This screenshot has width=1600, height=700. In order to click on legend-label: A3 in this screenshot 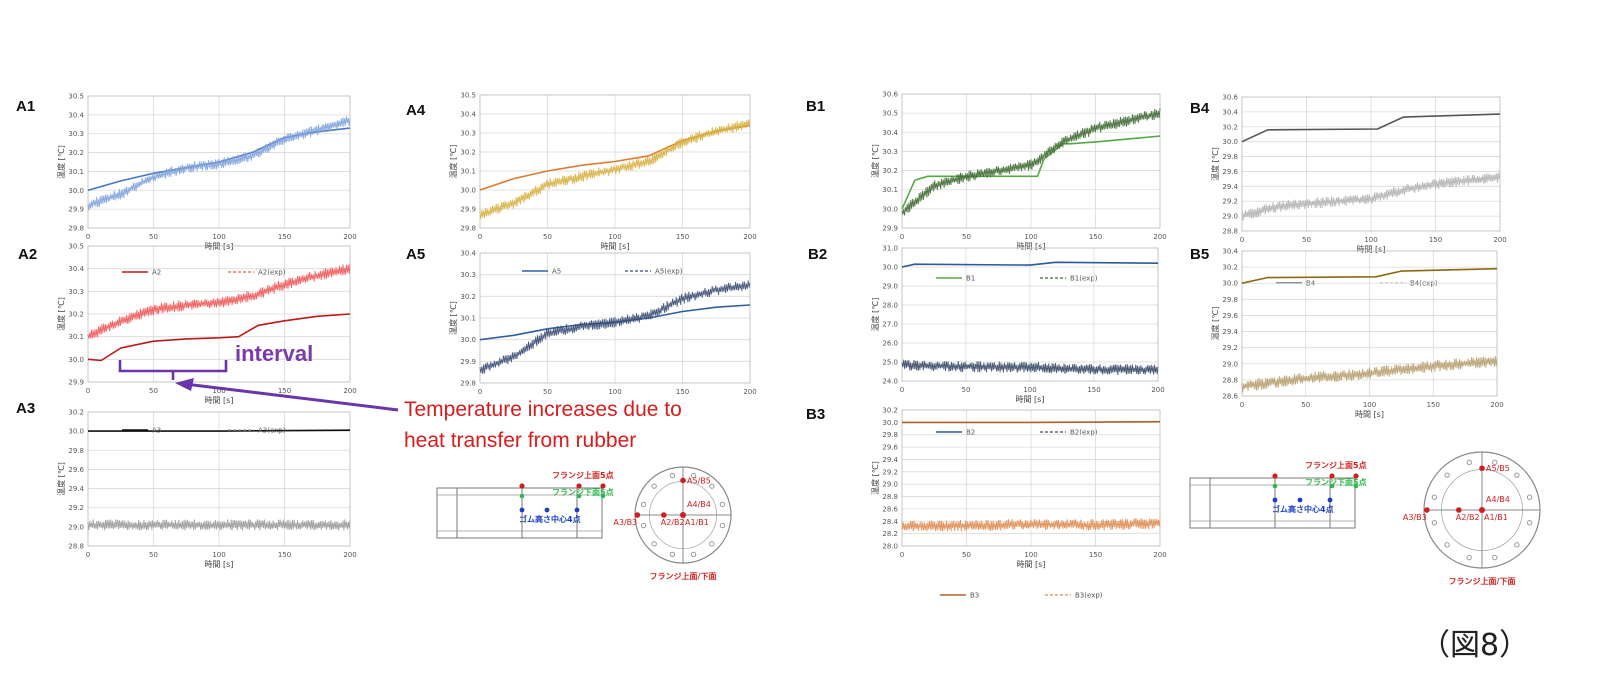, I will do `click(156, 431)`.